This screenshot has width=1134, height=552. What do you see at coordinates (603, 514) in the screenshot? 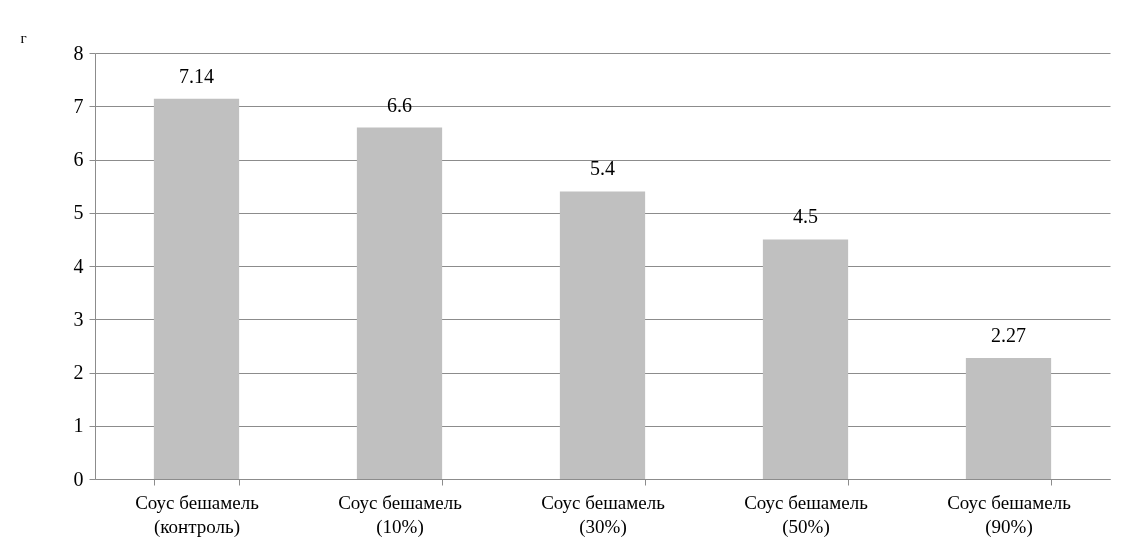
I see `x-tick-label: Соус бешамель (30%)` at bounding box center [603, 514].